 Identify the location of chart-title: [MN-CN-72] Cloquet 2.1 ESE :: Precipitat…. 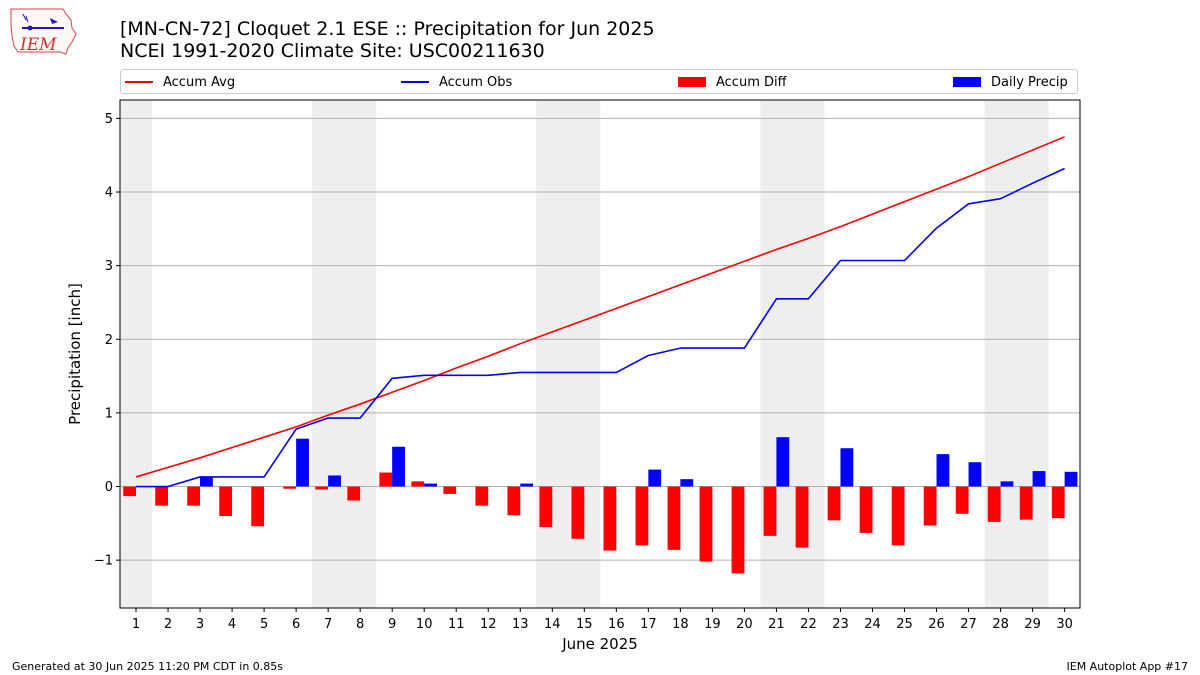
(387, 29).